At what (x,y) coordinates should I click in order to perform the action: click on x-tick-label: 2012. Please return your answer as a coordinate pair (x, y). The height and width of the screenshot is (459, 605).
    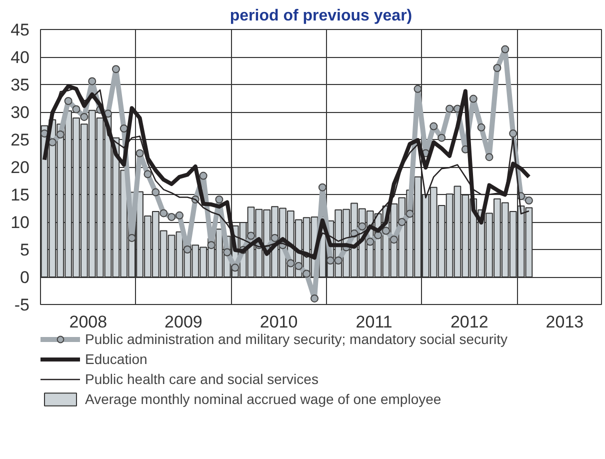
    Looking at the image, I should click on (469, 322).